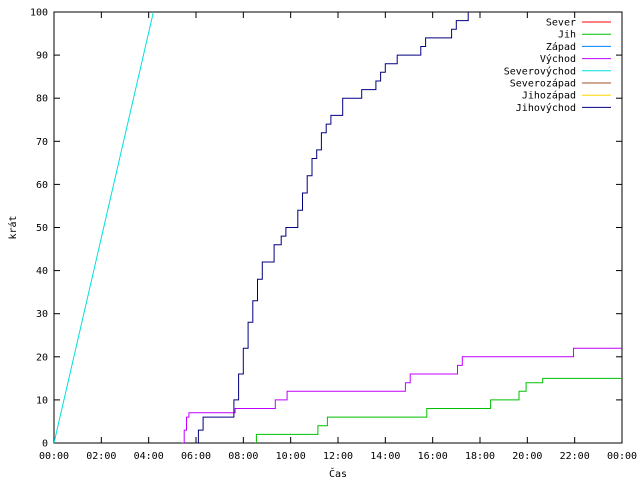  Describe the element at coordinates (42, 99) in the screenshot. I see `y-tick-label: 80` at that location.